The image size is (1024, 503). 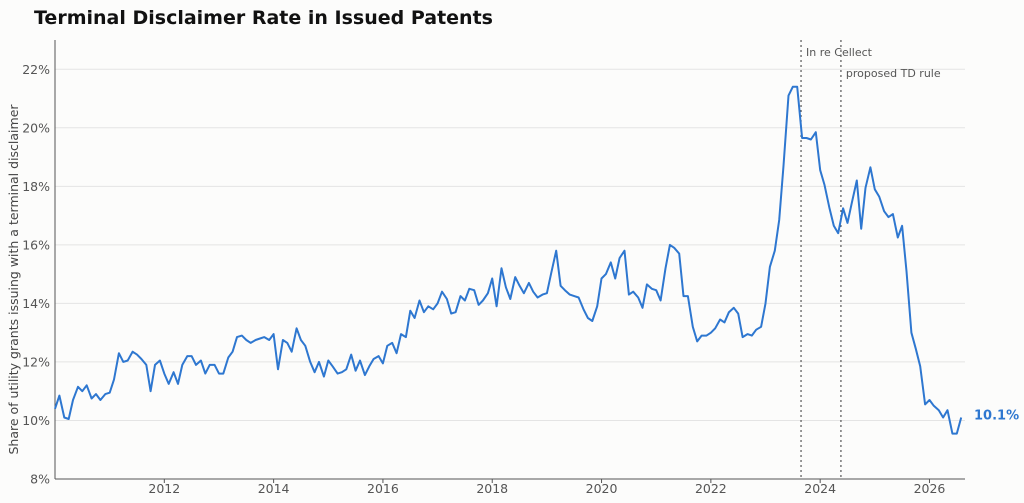 What do you see at coordinates (36, 303) in the screenshot?
I see `y-tick-label: 14%` at bounding box center [36, 303].